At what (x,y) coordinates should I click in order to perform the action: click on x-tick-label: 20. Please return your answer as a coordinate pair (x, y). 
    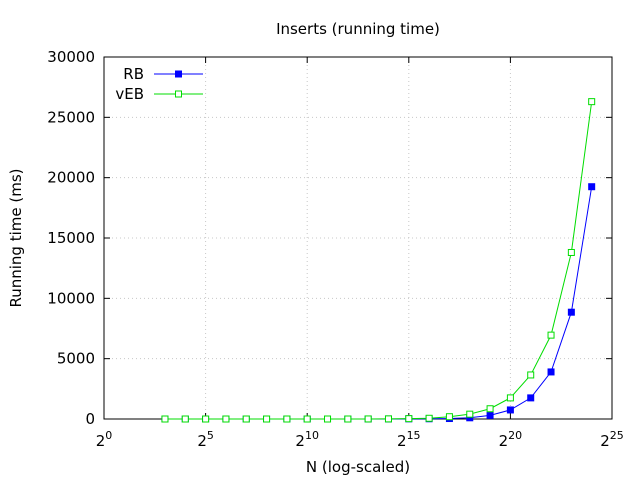
    Looking at the image, I should click on (104, 439).